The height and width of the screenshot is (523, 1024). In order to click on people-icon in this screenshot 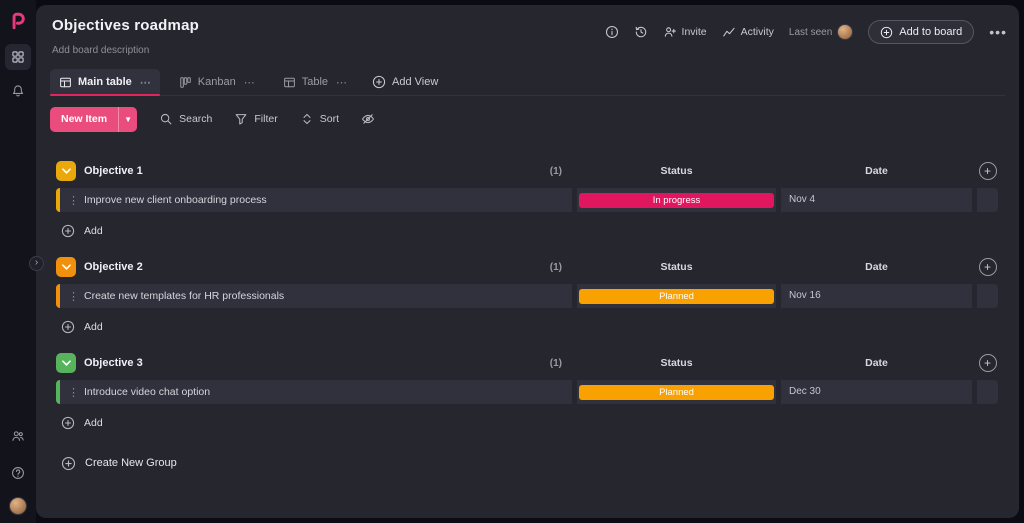, I will do `click(18, 436)`.